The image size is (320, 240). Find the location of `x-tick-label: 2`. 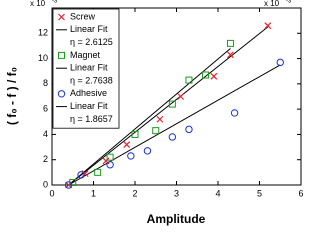

x-tick-label: 2 is located at coordinates (134, 193).